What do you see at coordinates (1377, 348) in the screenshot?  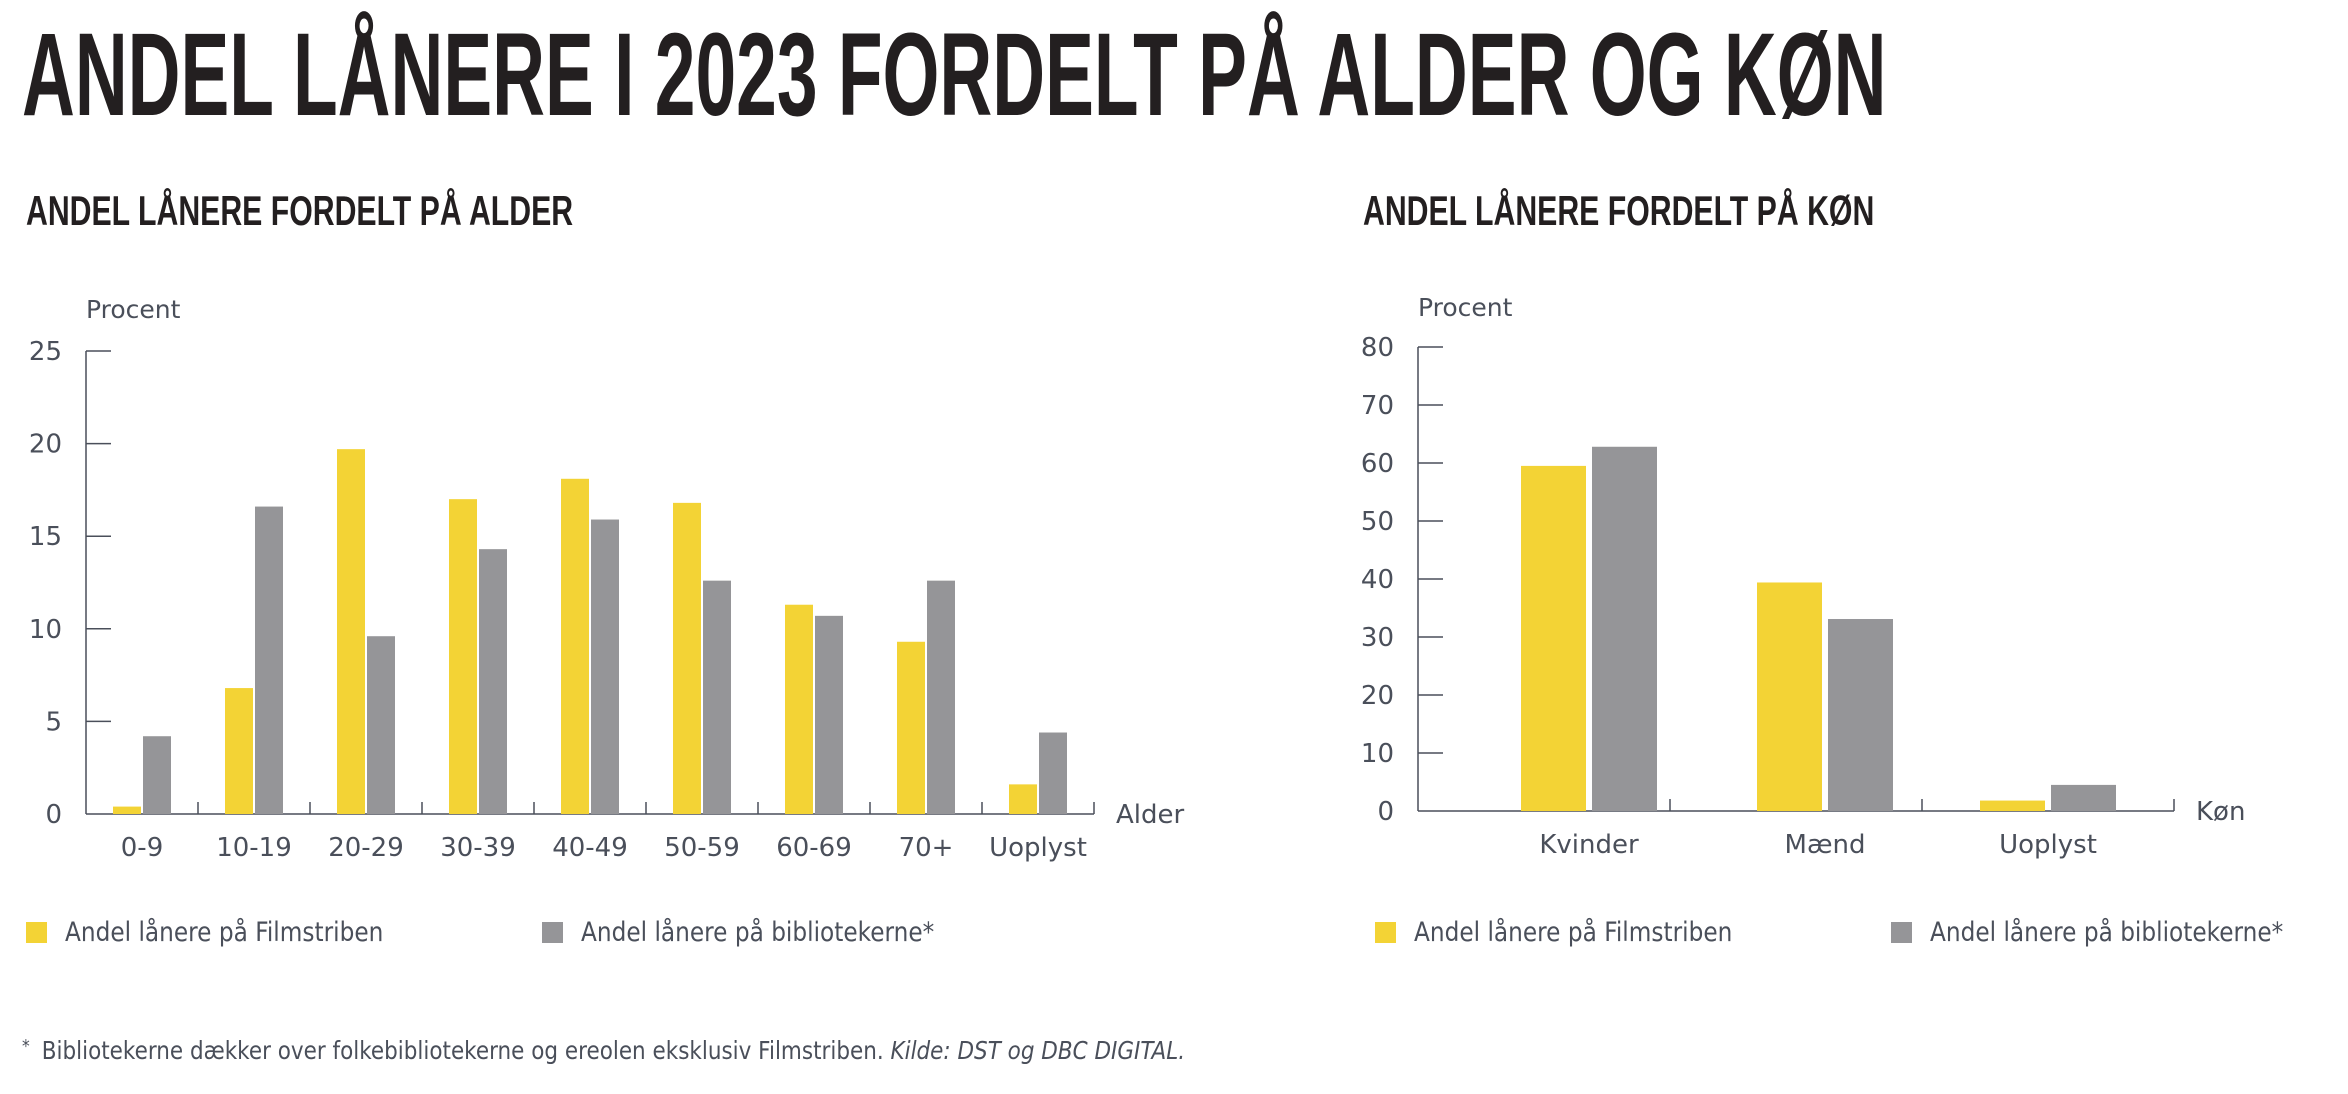 I see `y-tick-label: 80` at bounding box center [1377, 348].